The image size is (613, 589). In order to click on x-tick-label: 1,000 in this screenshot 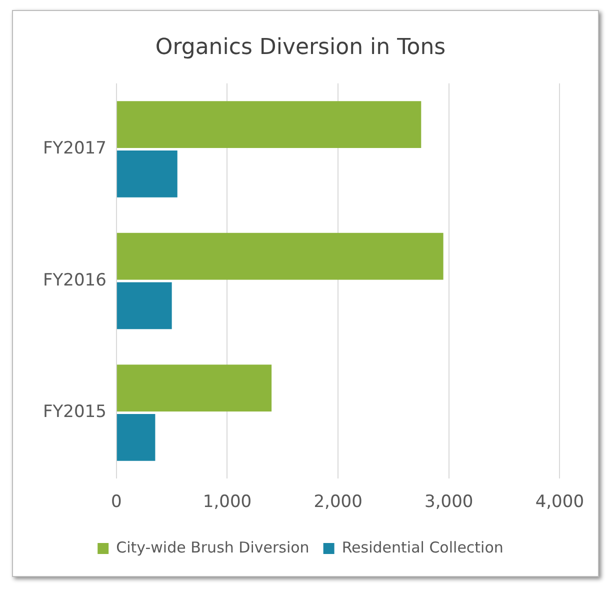, I will do `click(227, 502)`.